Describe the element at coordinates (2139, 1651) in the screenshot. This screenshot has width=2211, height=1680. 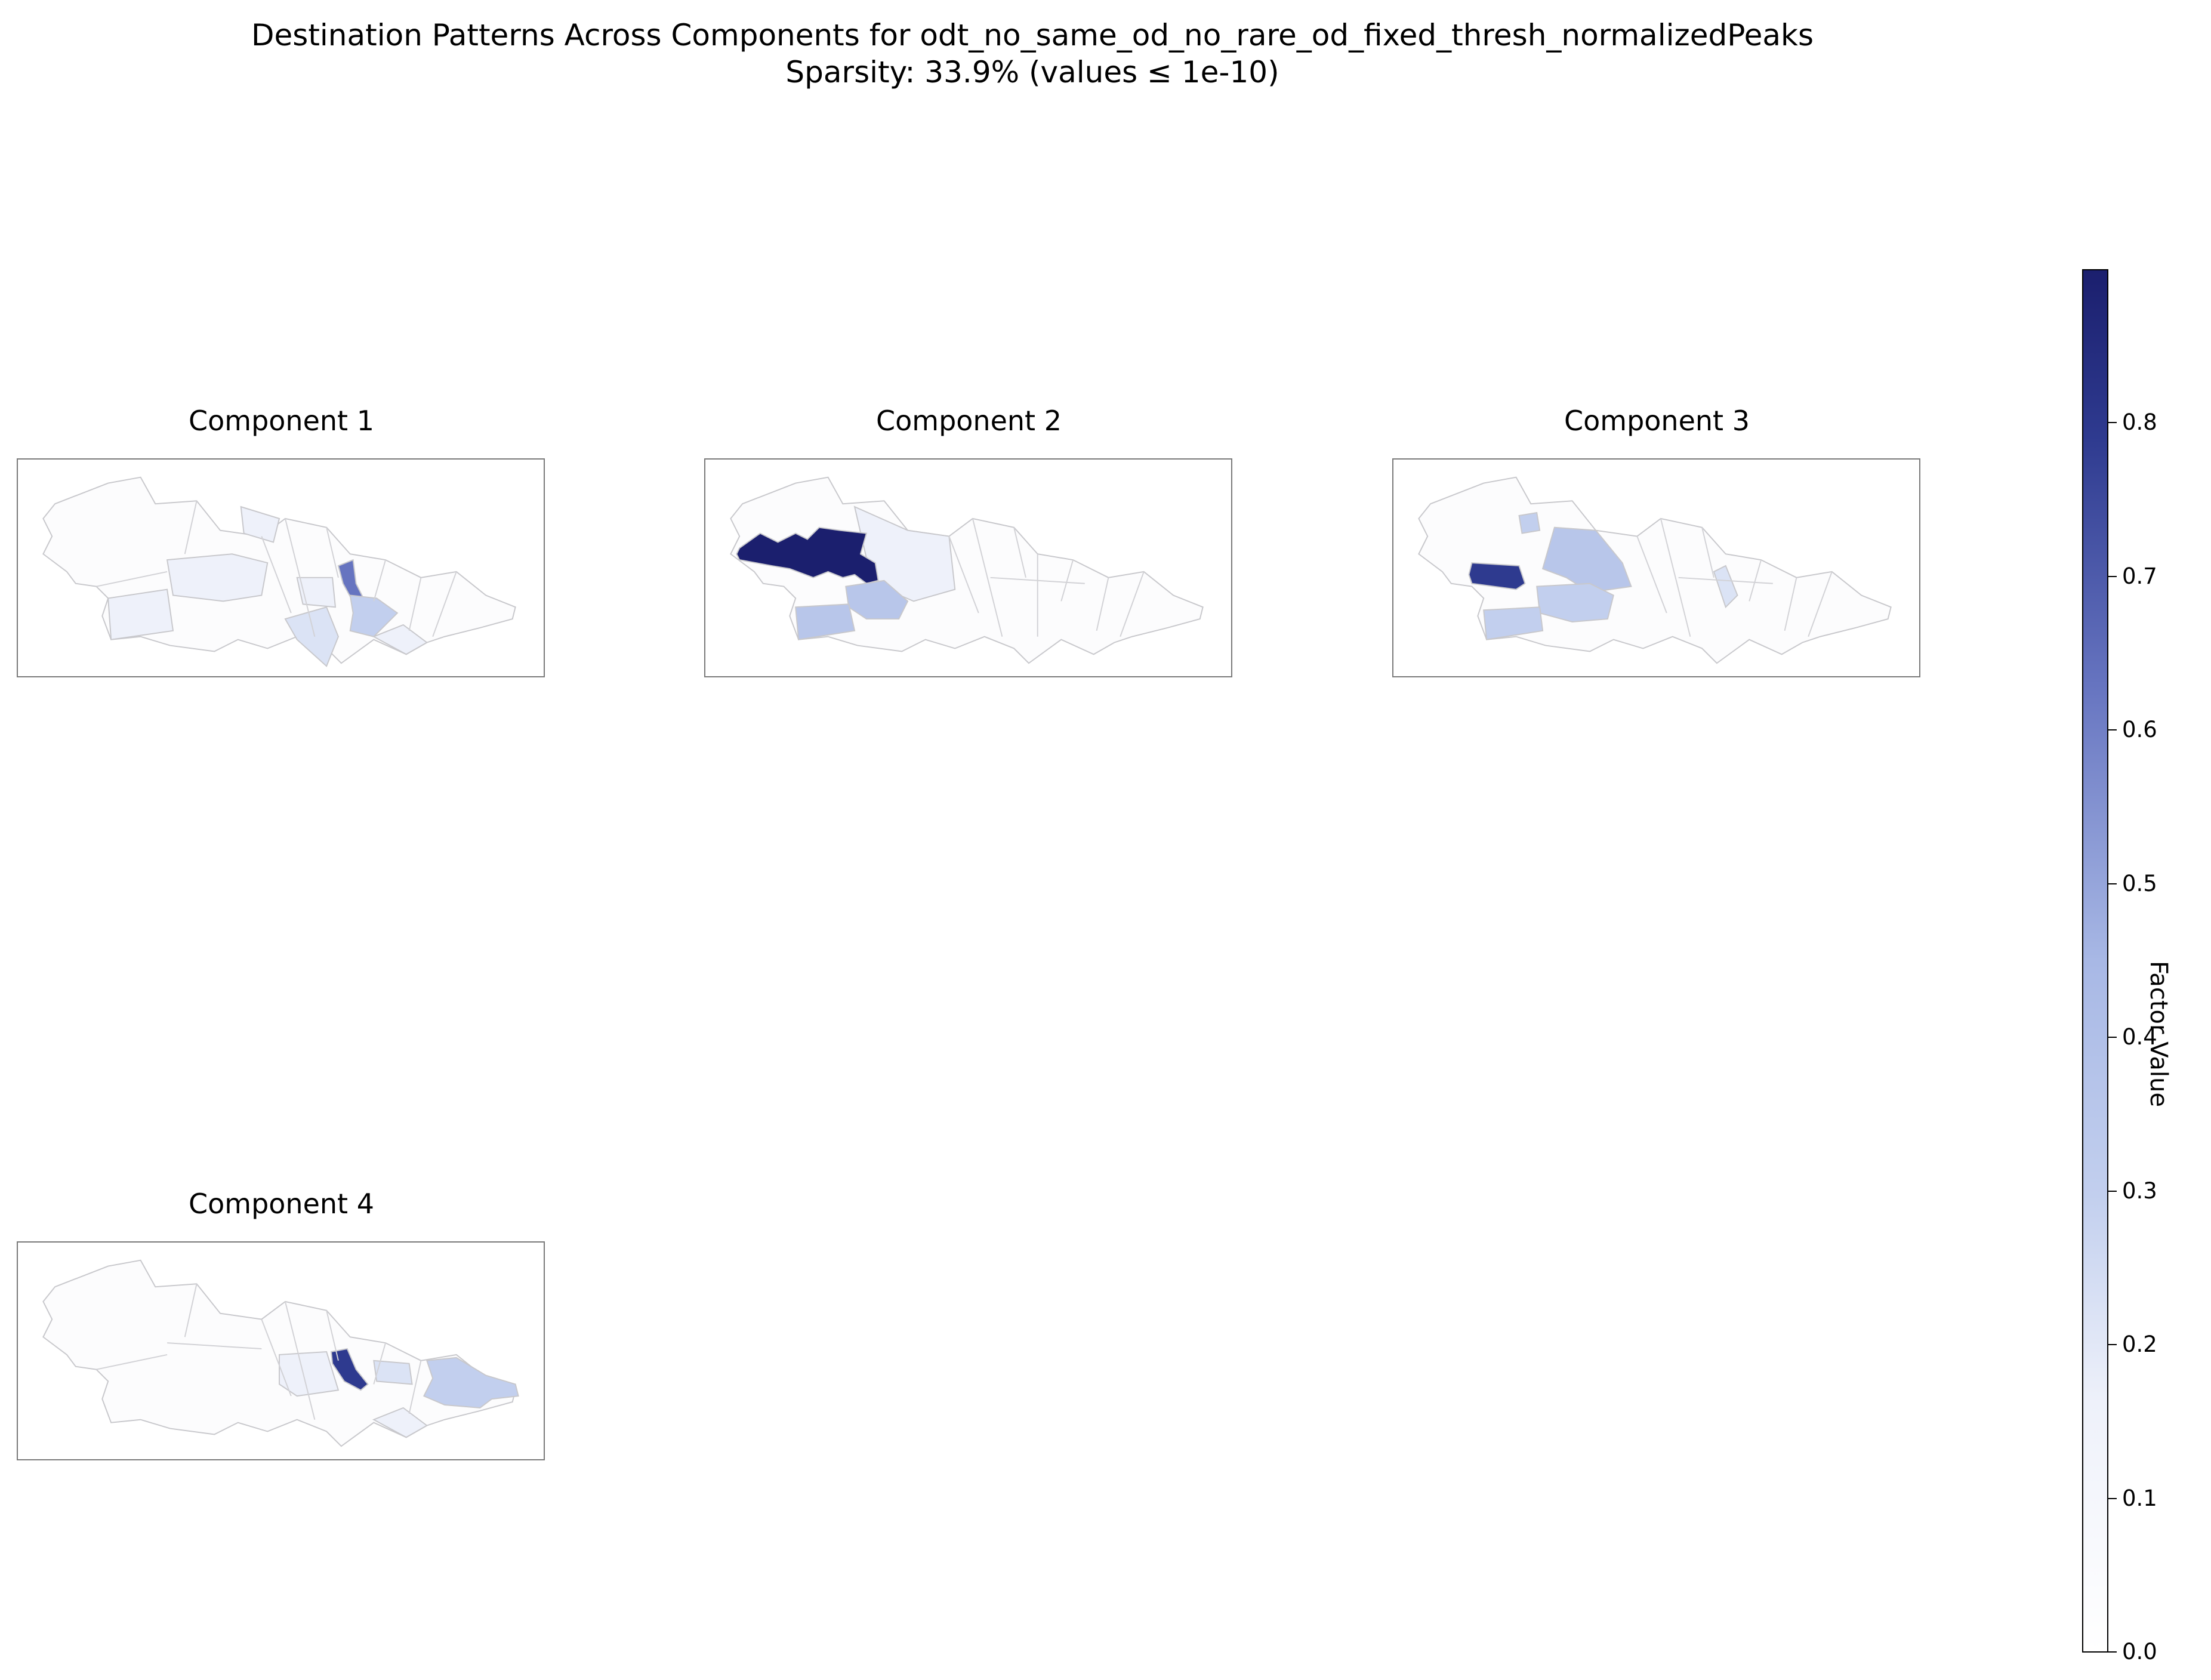
I see `colorbar-tick-label: 0.0` at that location.